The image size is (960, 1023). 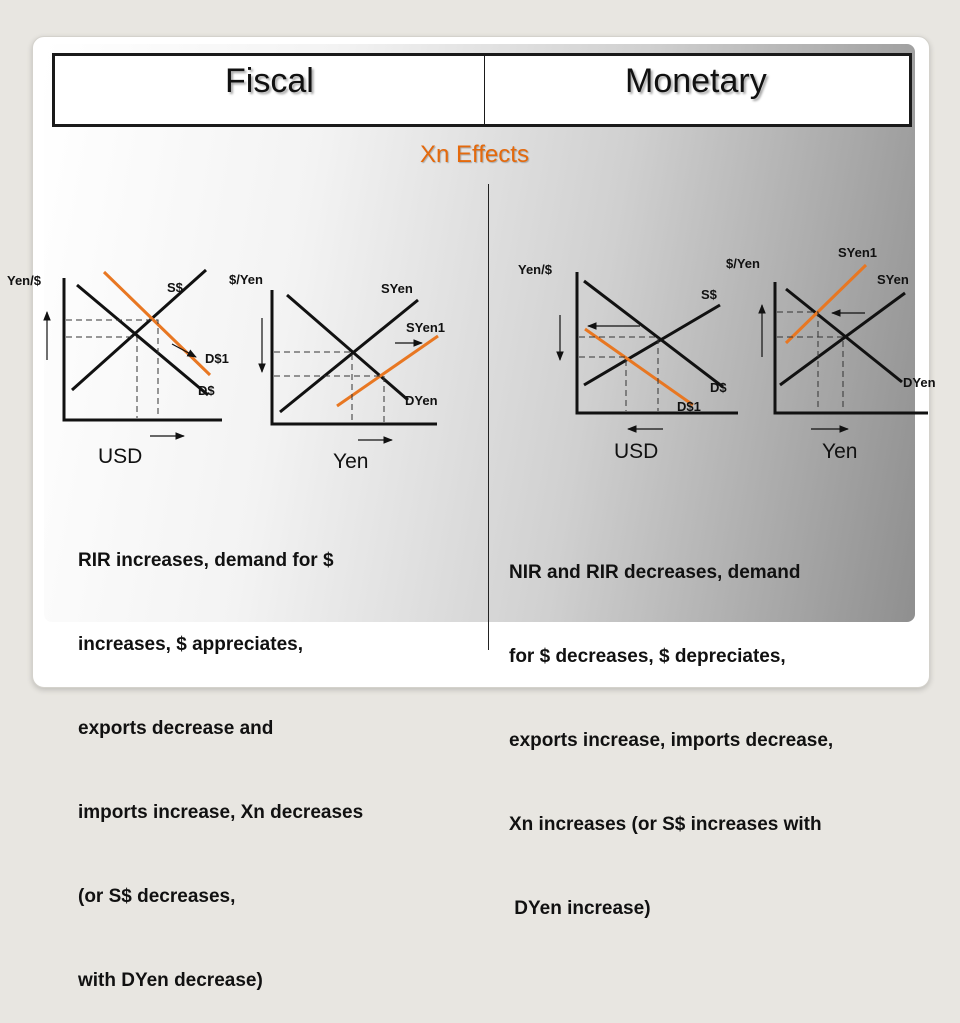 What do you see at coordinates (709, 294) in the screenshot?
I see `right-usd-supply-label: S$` at bounding box center [709, 294].